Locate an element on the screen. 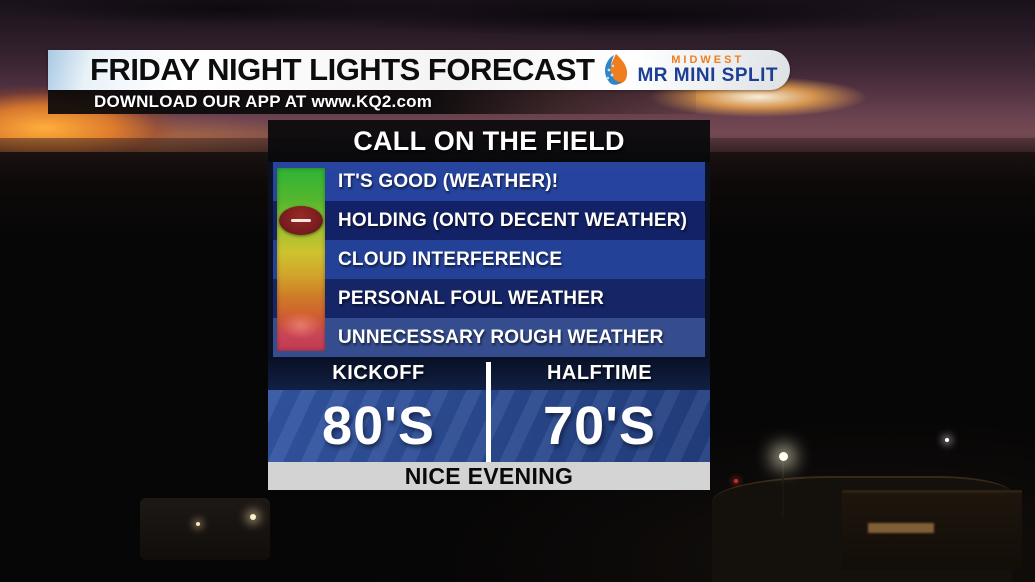 This screenshot has height=582, width=1035. kickoff-temp: 80'S is located at coordinates (378, 426).